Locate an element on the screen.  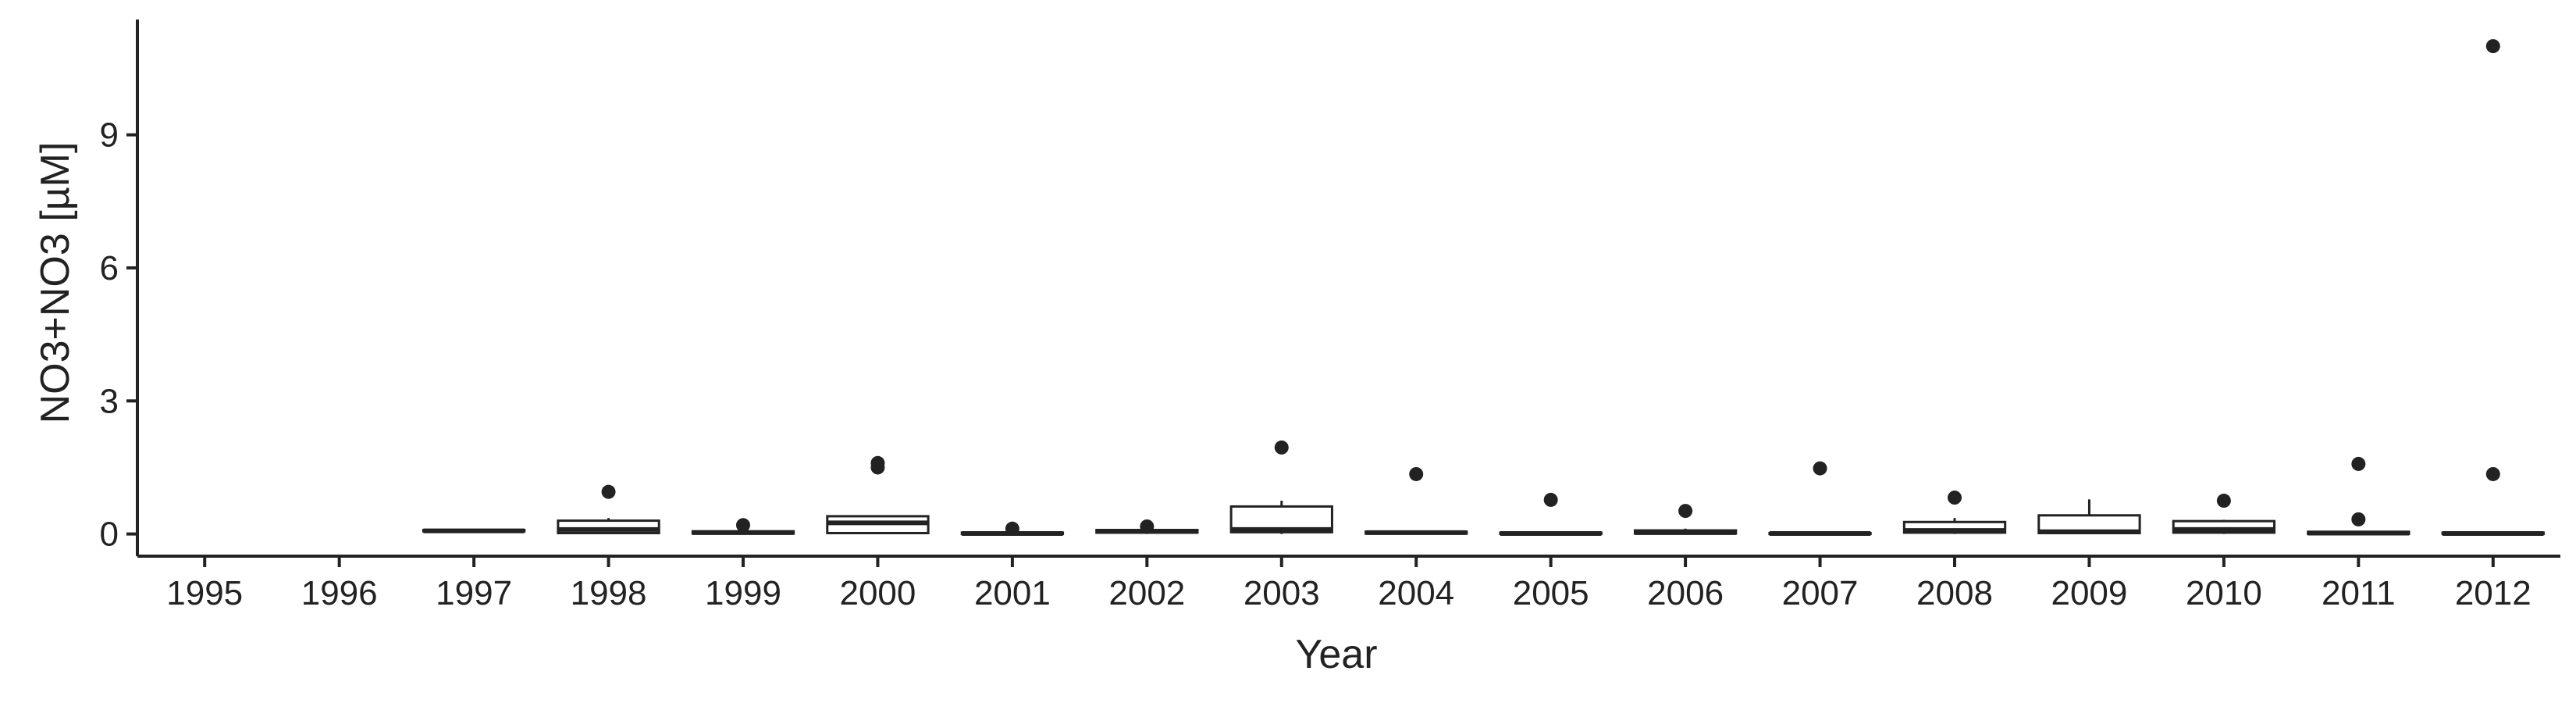
box-2004 is located at coordinates (1416, 501).